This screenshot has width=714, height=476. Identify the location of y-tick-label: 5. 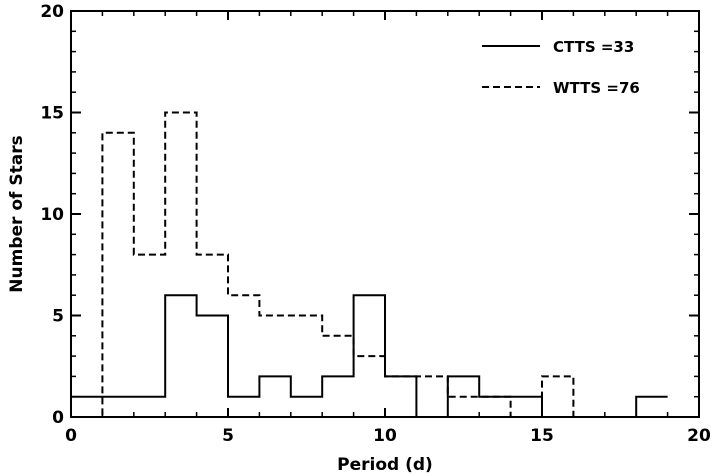
(58, 317).